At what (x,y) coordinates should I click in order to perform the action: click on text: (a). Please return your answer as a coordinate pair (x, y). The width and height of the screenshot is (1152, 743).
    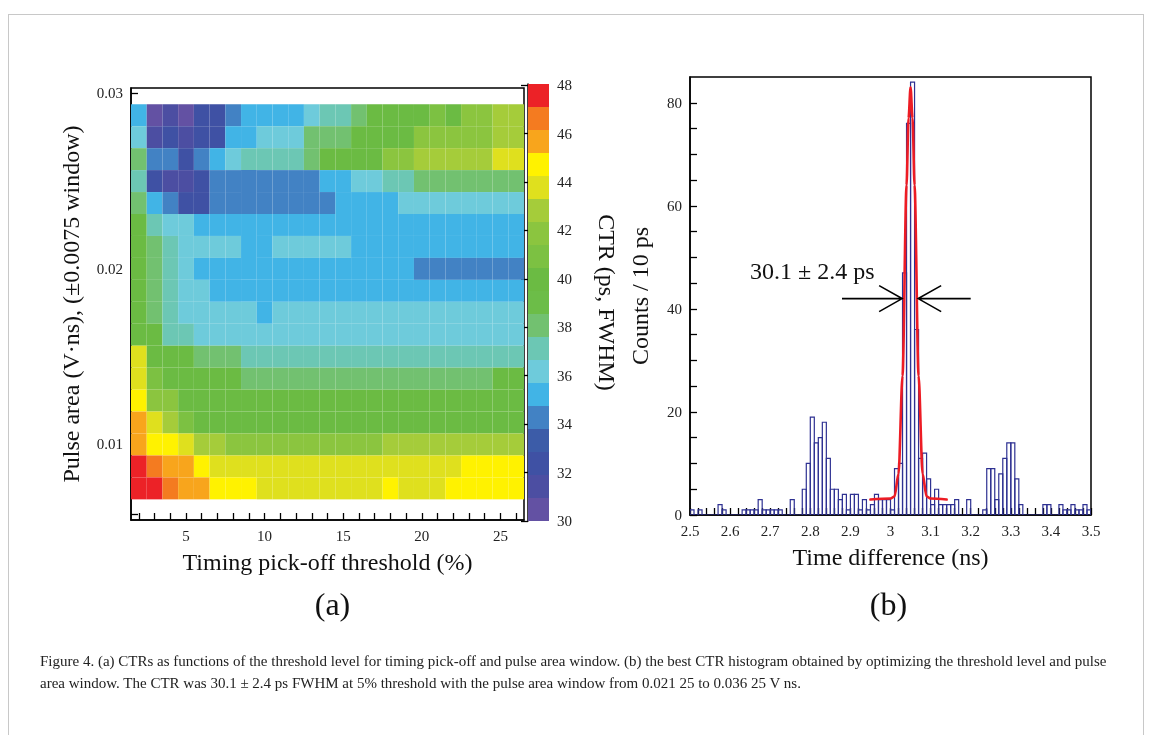
    Looking at the image, I should click on (332, 604).